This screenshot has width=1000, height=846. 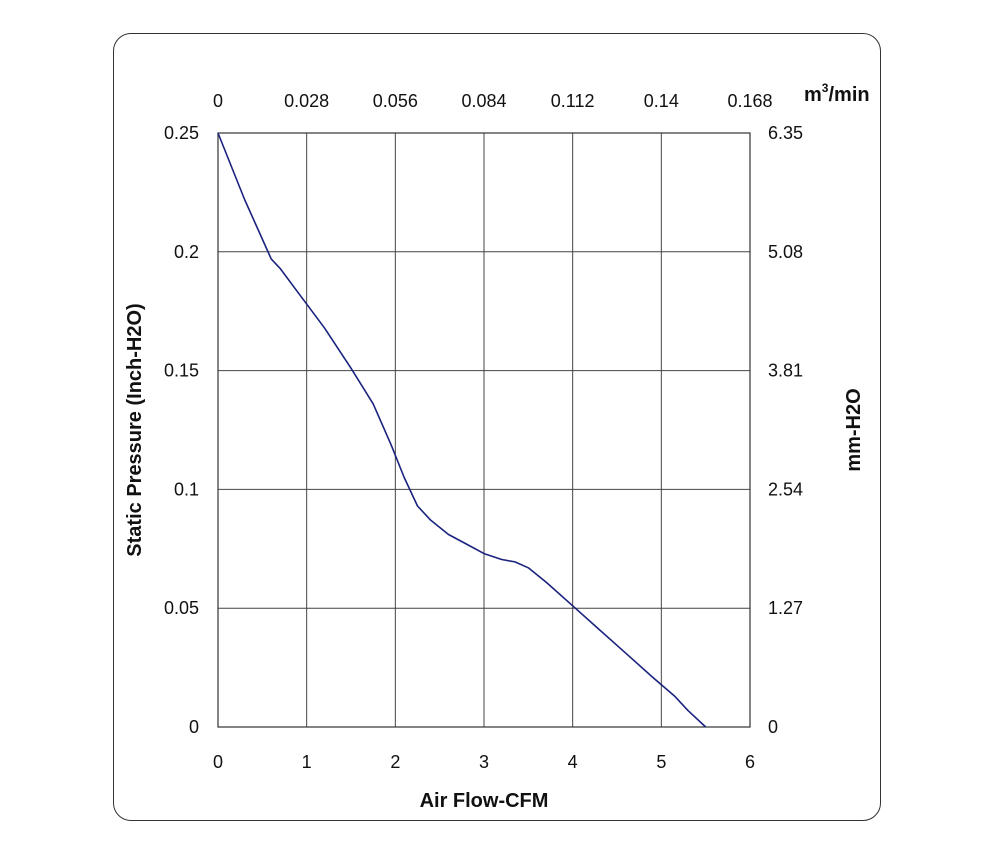 What do you see at coordinates (306, 101) in the screenshot?
I see `x2-tick-label: 0.028` at bounding box center [306, 101].